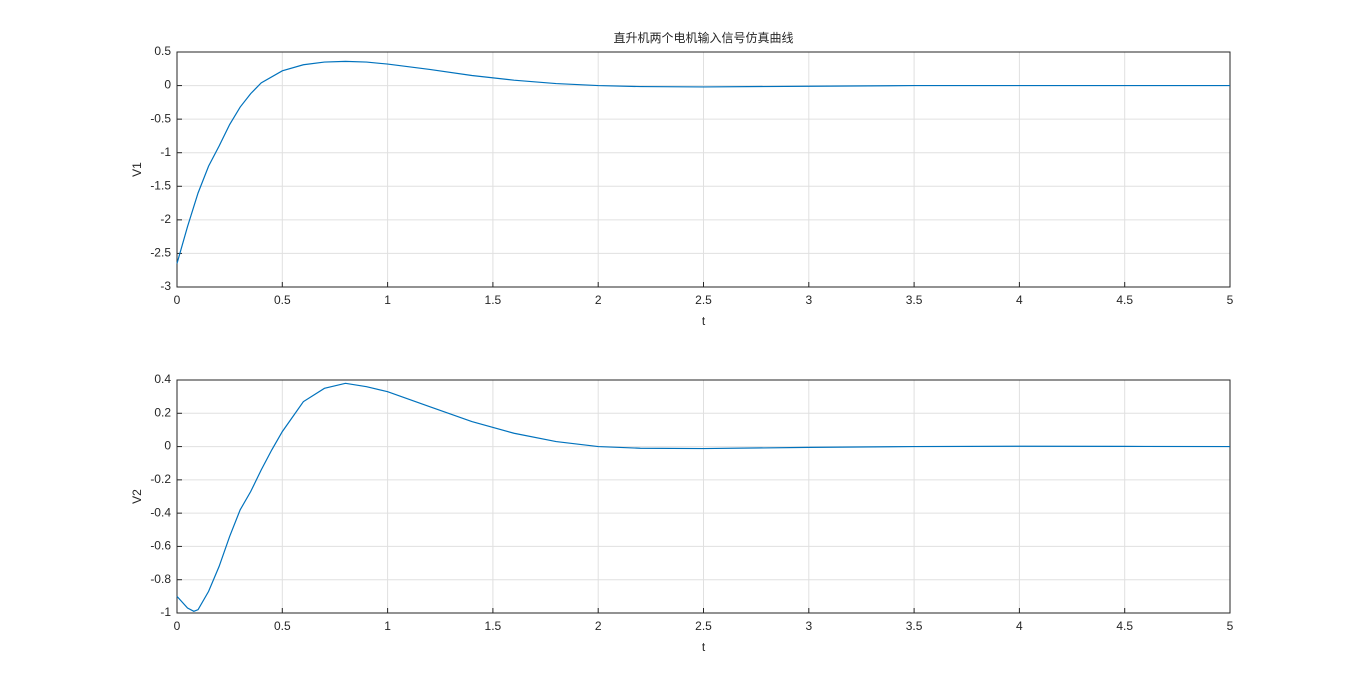 The image size is (1360, 690). What do you see at coordinates (165, 286) in the screenshot?
I see `y-tick-label: -3` at bounding box center [165, 286].